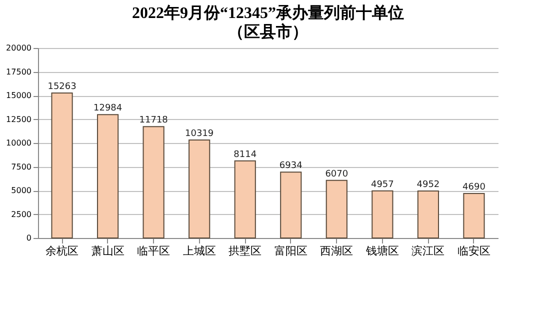 Image resolution: width=555 pixels, height=332 pixels. I want to click on y-tick-label: 0, so click(29, 238).